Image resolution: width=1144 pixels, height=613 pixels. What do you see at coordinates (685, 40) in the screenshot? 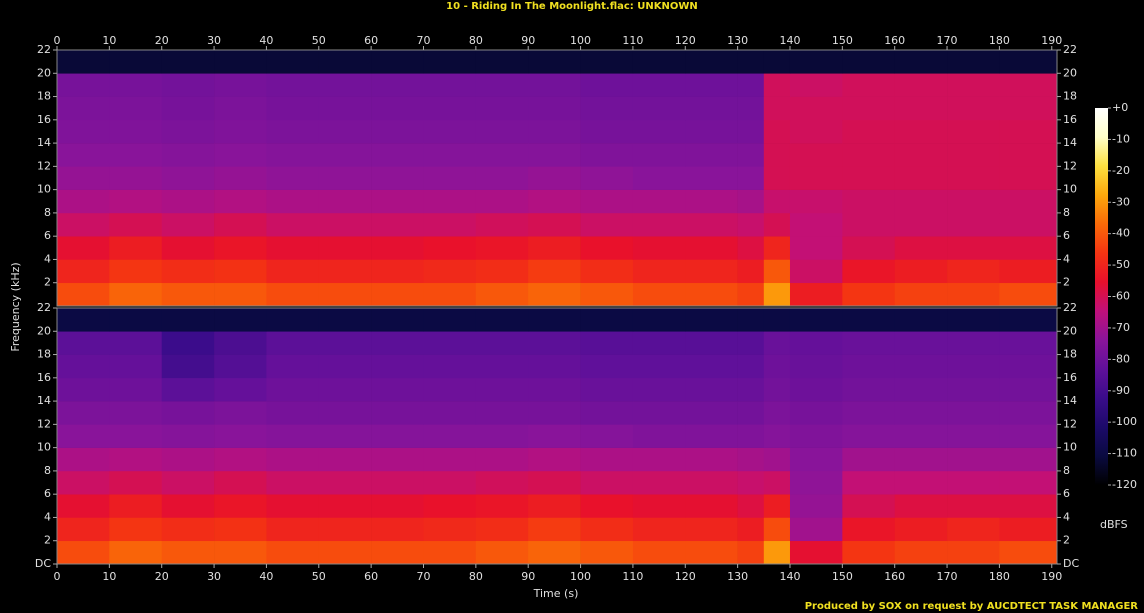
I see `x-tick-label: 120` at bounding box center [685, 40].